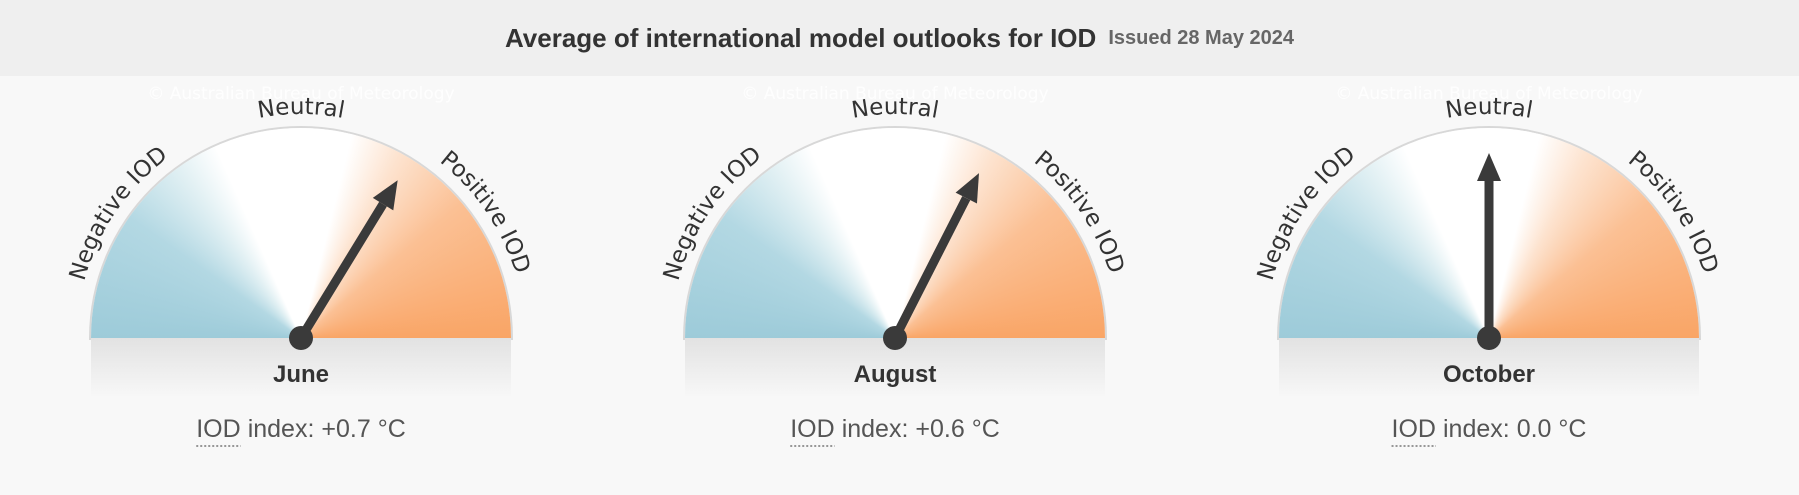  I want to click on index-value: 0.0 °C, so click(1552, 429).